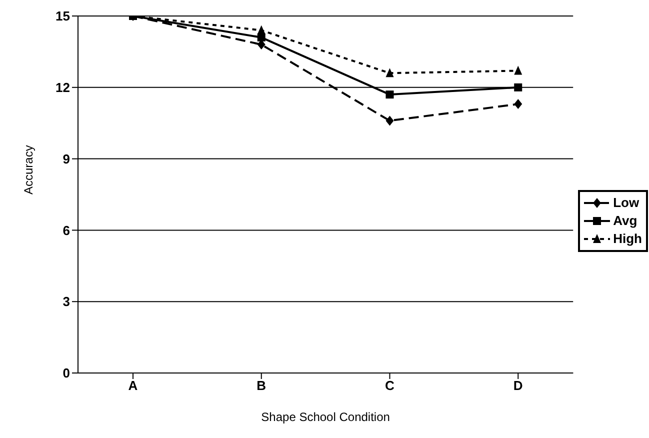  What do you see at coordinates (66, 158) in the screenshot?
I see `y-tick-label: 9` at bounding box center [66, 158].